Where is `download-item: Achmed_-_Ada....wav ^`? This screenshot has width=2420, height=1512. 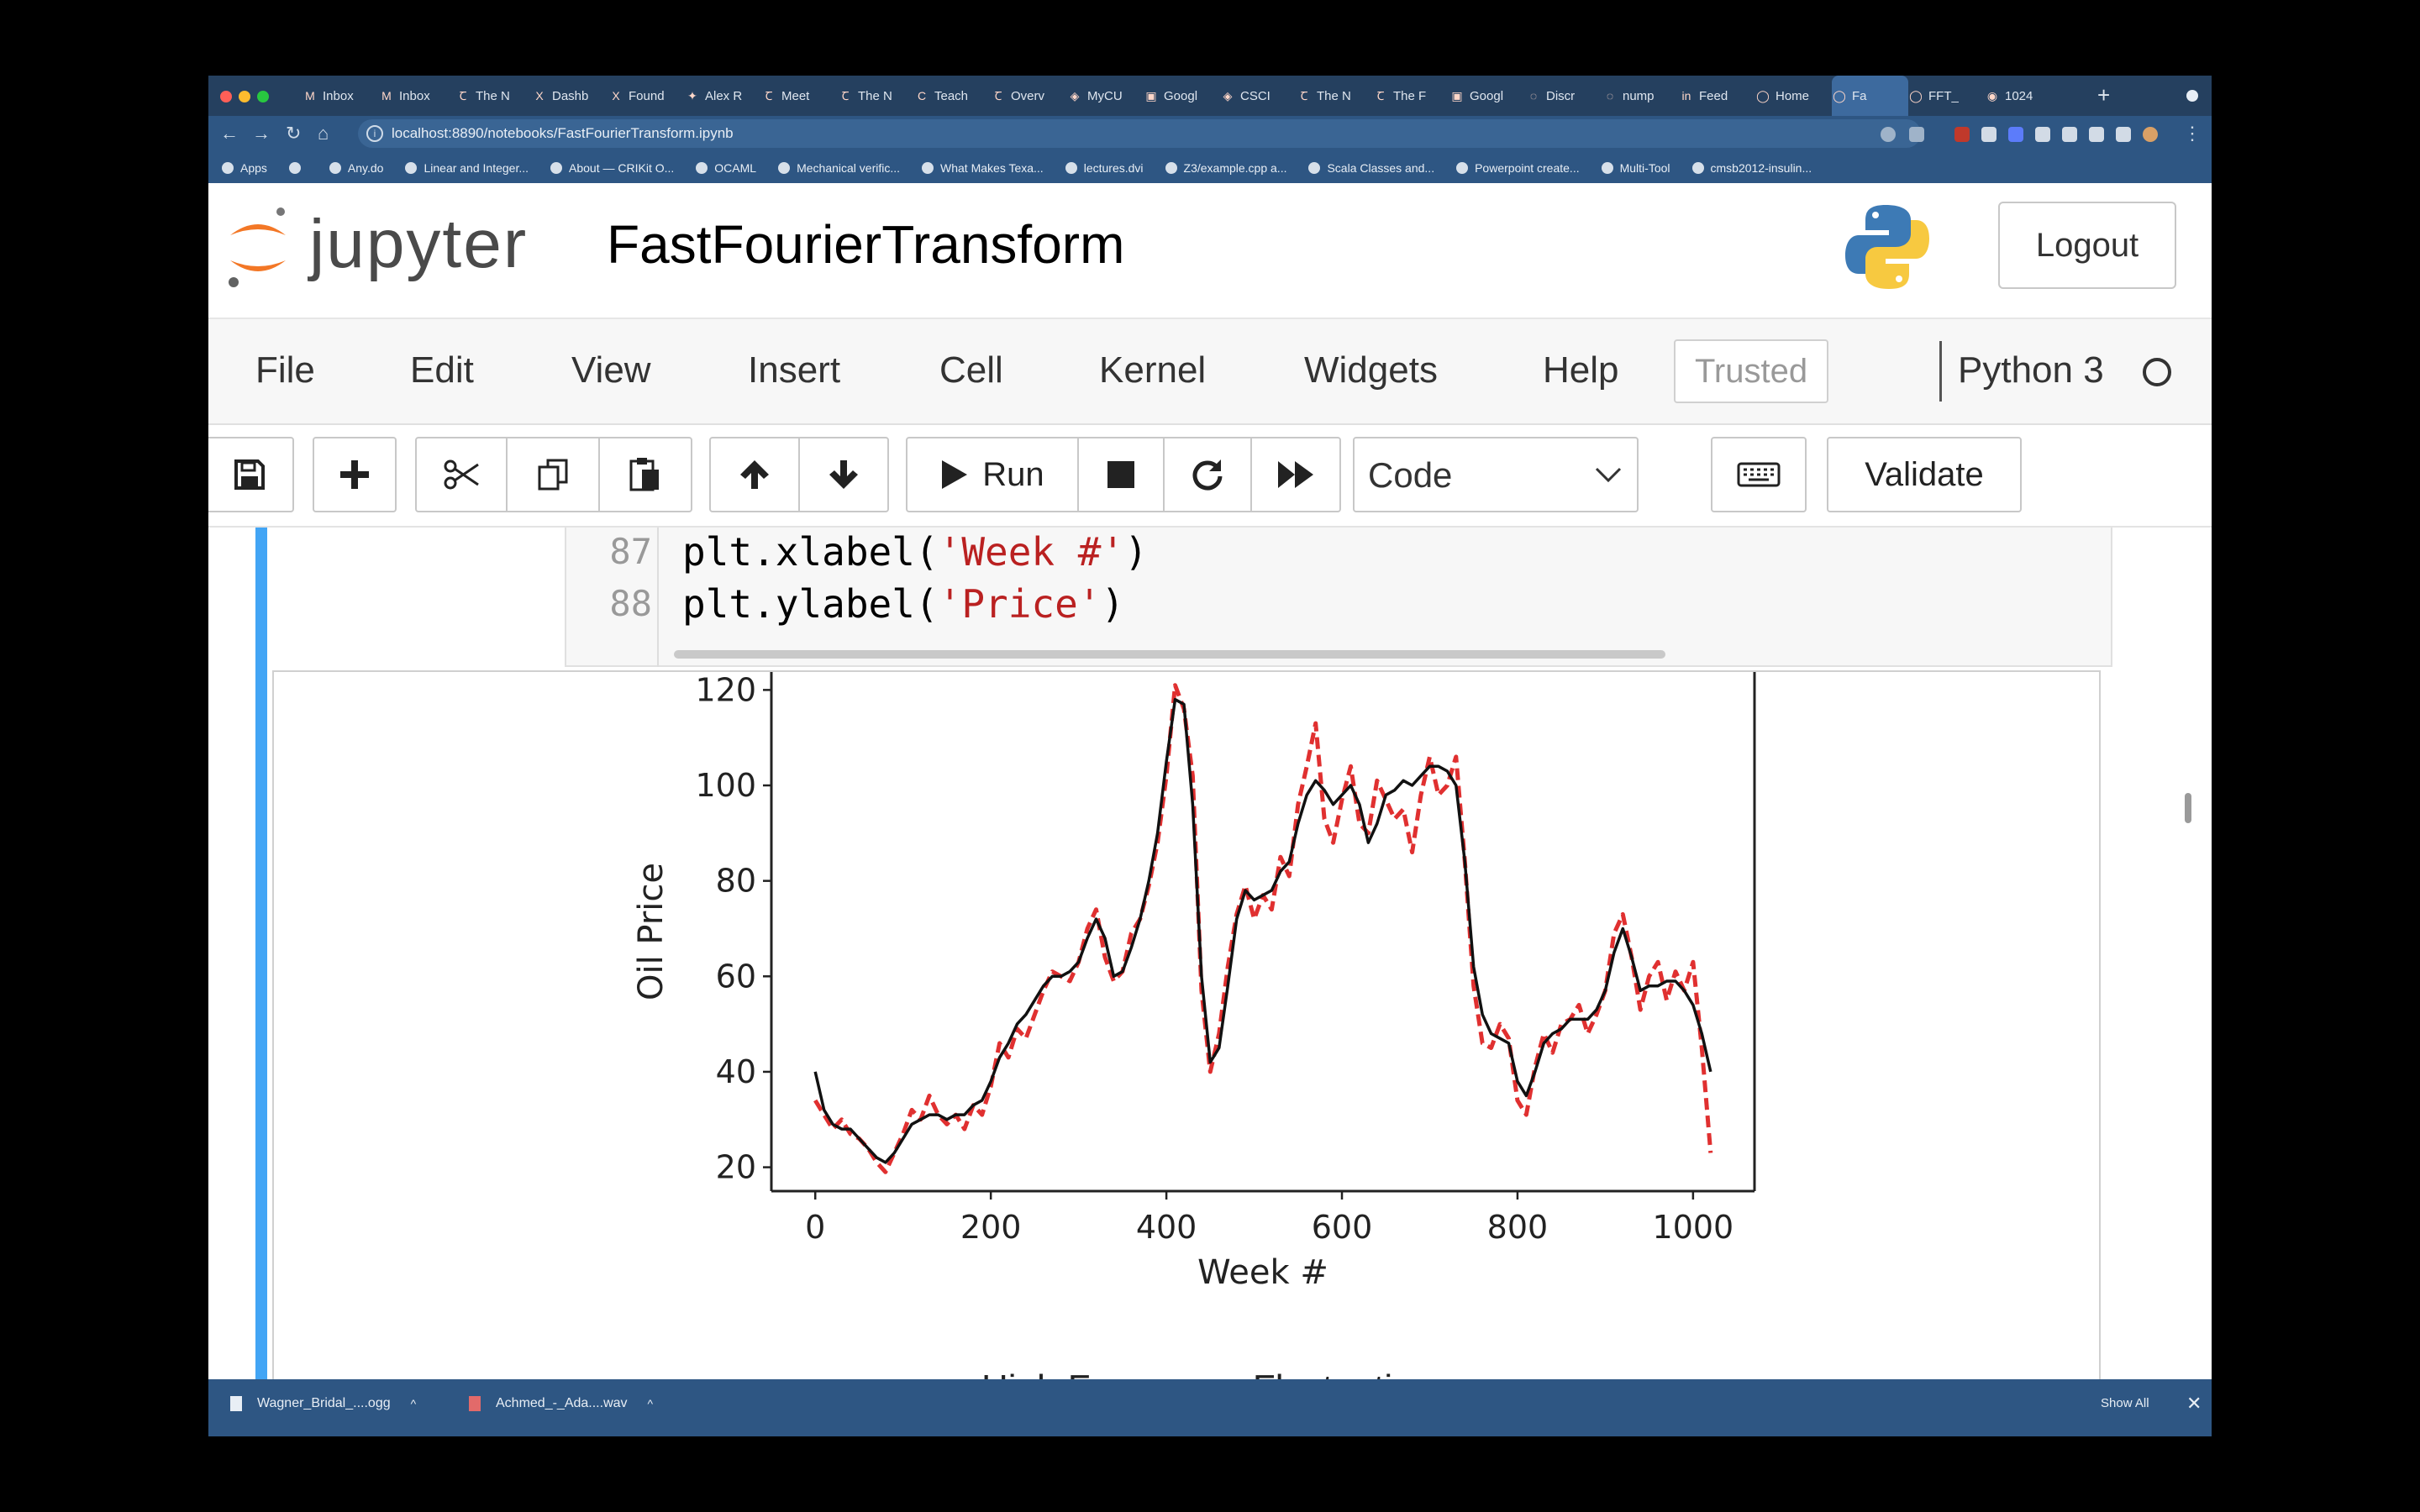 download-item: Achmed_-_Ada....wav ^ is located at coordinates (561, 1403).